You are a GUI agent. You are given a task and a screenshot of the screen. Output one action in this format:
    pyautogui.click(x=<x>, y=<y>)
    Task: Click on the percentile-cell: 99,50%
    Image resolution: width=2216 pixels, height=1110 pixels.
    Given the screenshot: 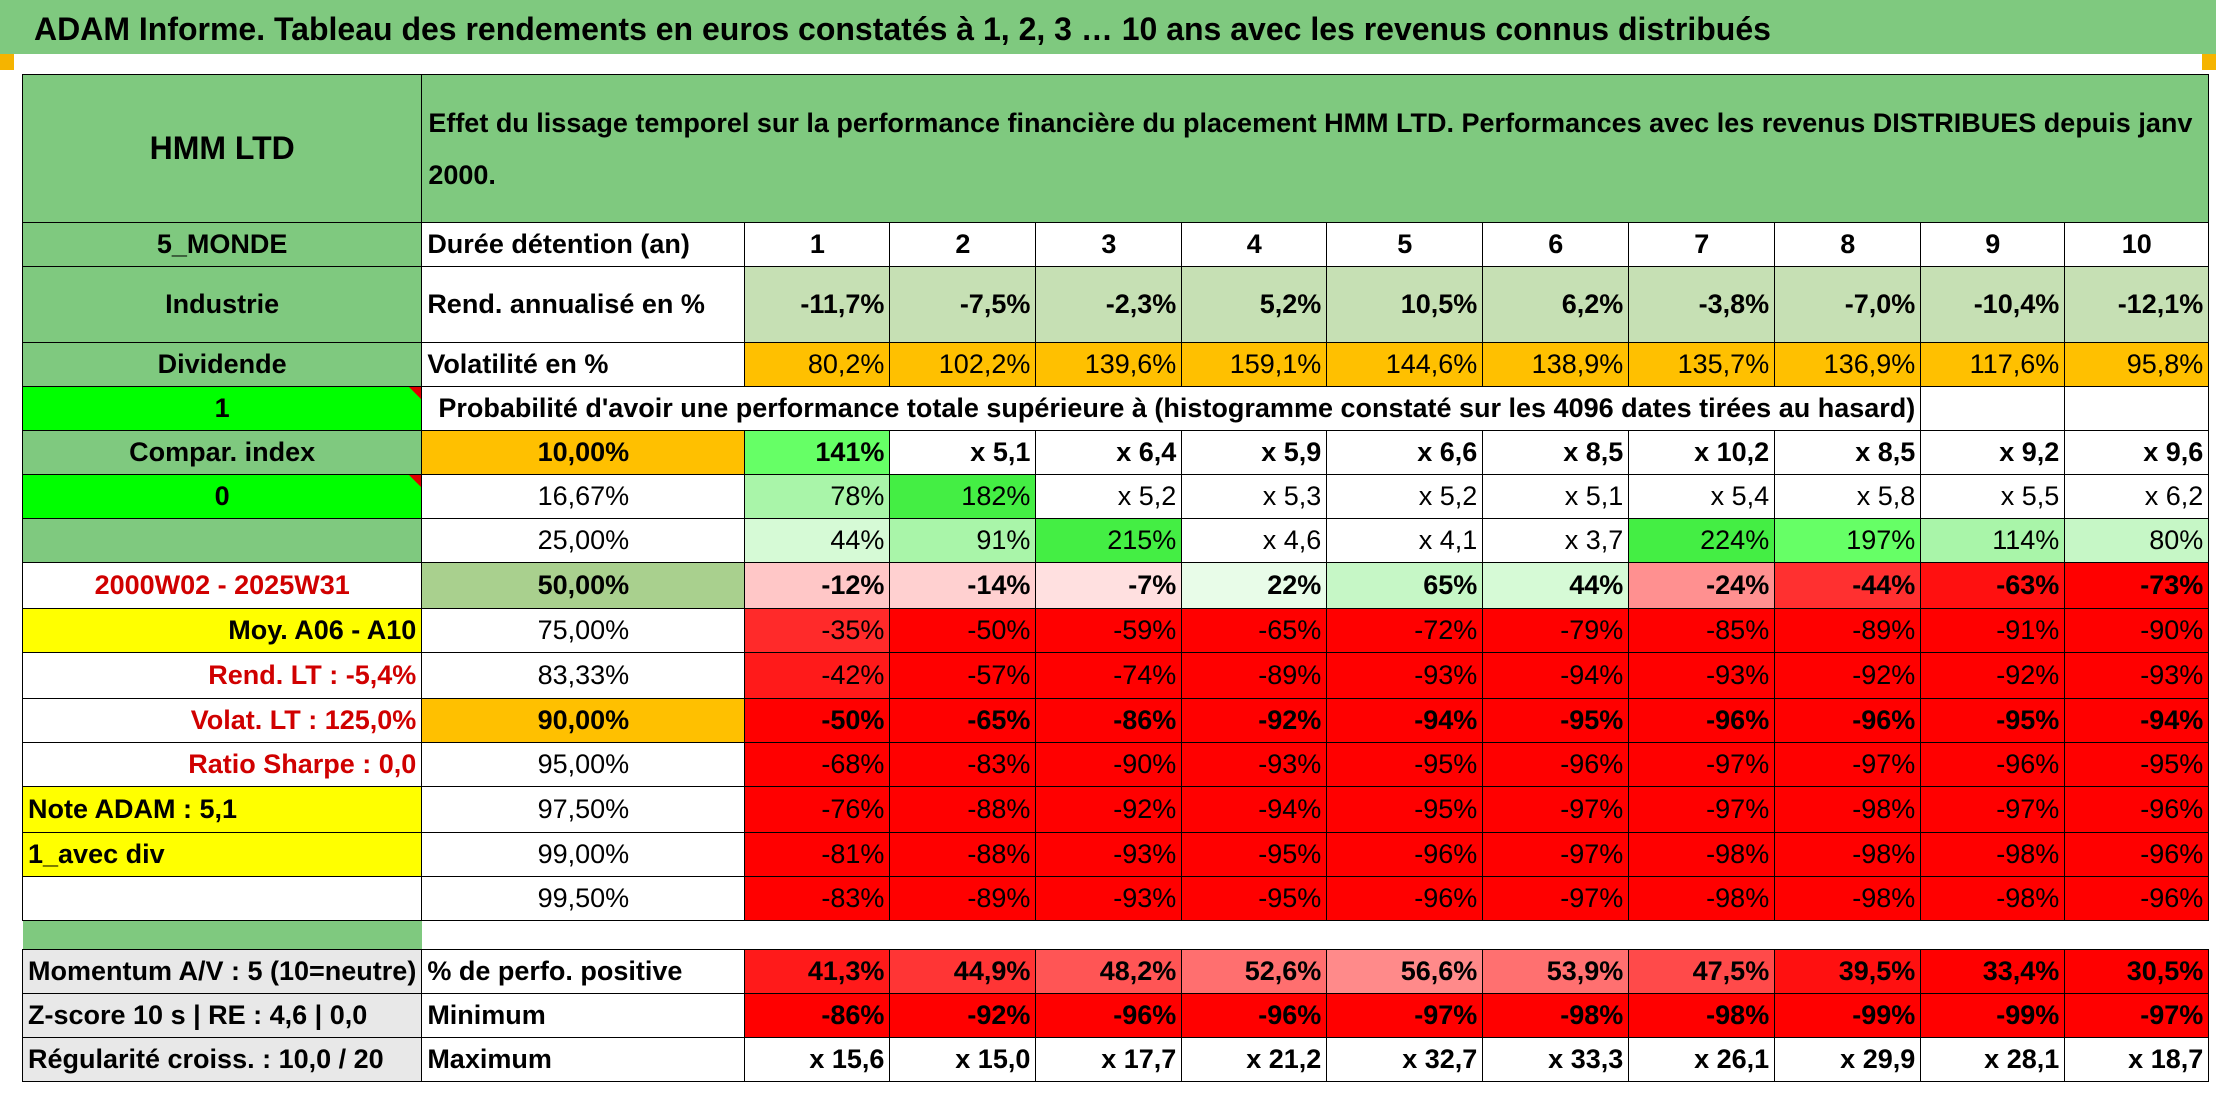 What is the action you would take?
    pyautogui.click(x=583, y=898)
    